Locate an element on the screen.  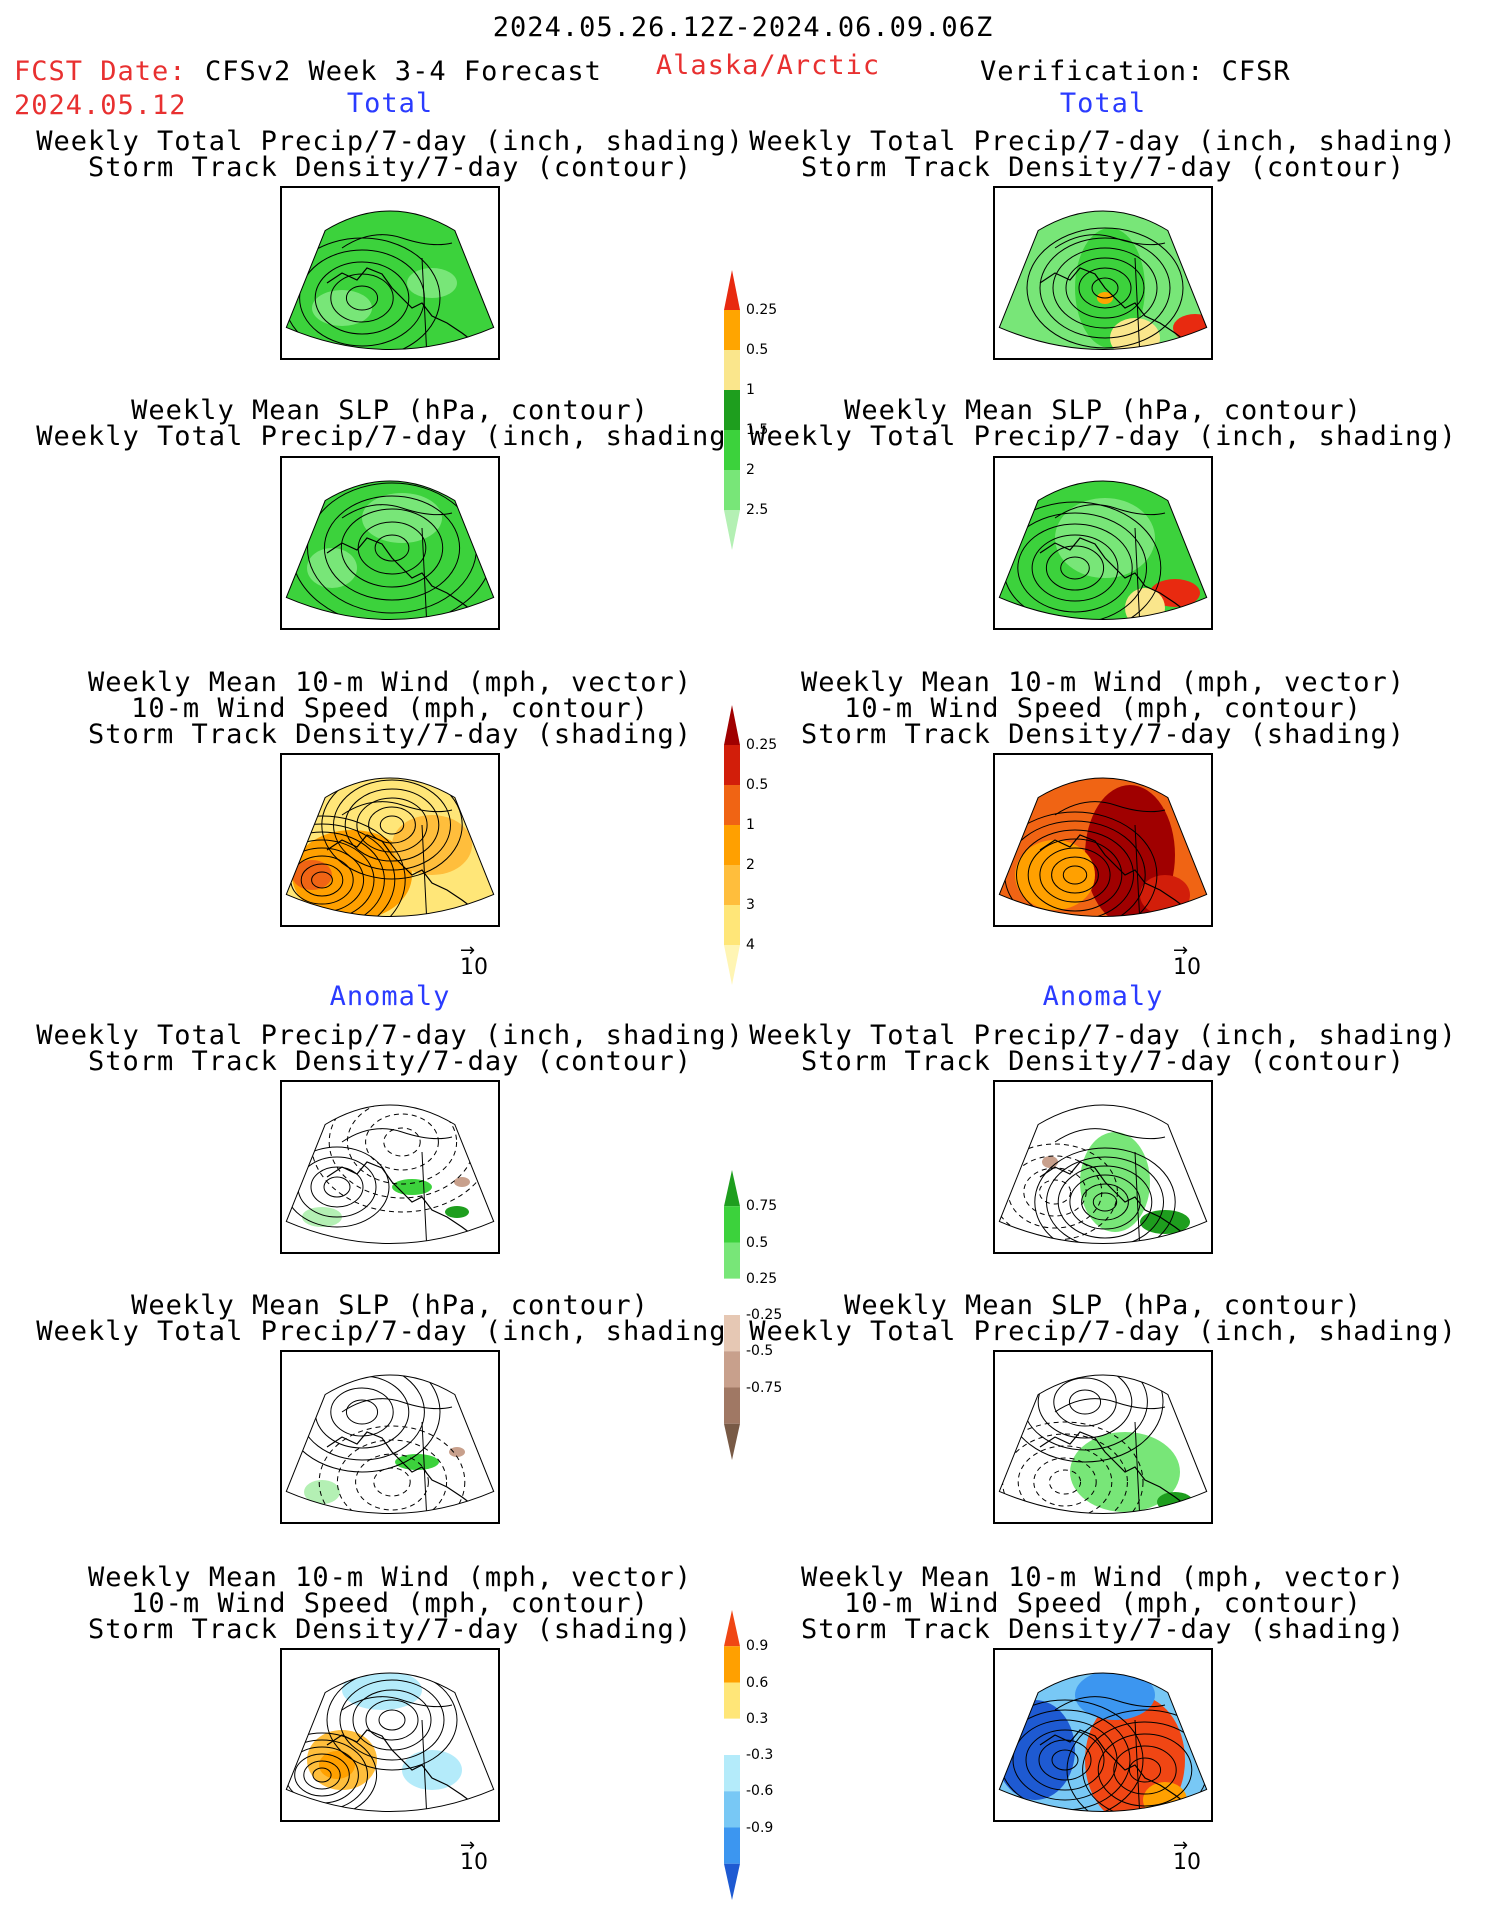
colorbar-tick-label: 1 is located at coordinates (750, 825).